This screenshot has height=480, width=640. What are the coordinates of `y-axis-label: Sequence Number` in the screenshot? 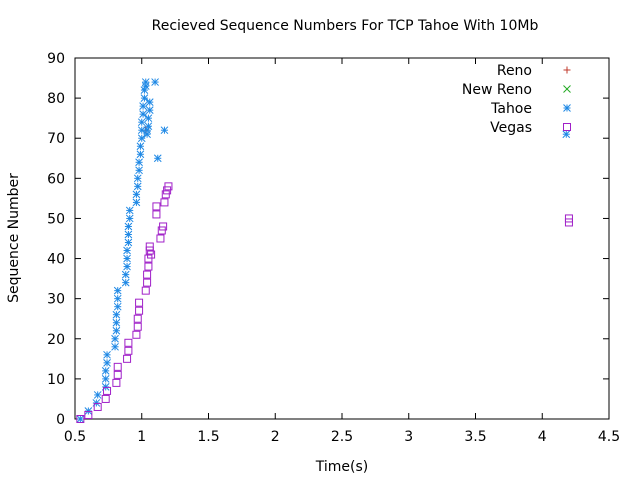 It's located at (14, 238).